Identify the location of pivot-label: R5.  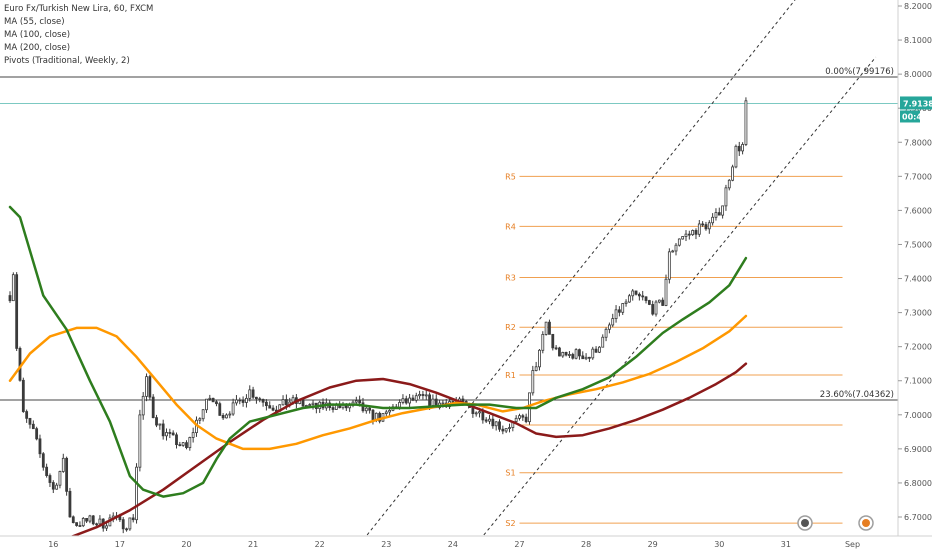
(510, 176).